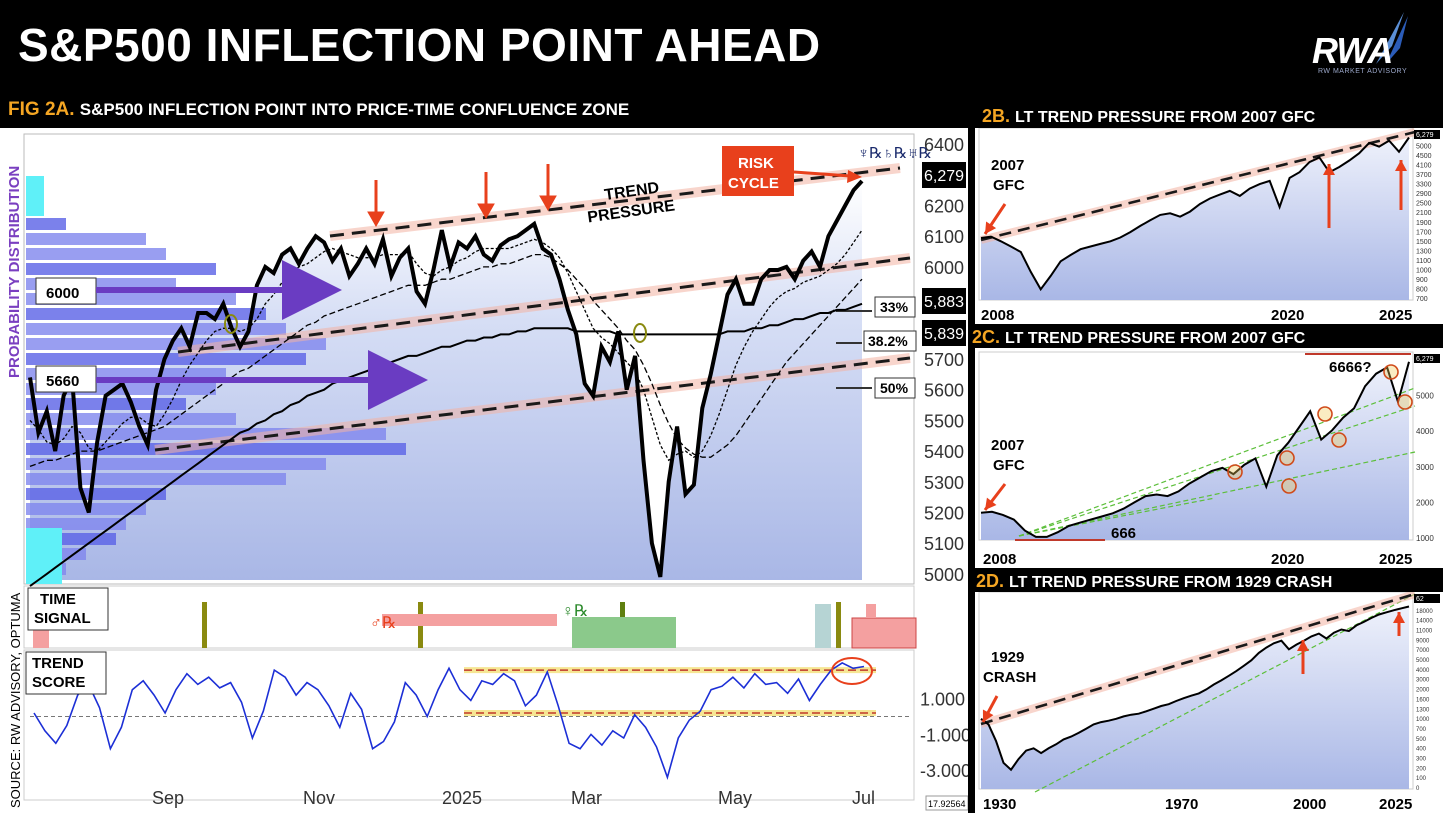  Describe the element at coordinates (756, 163) in the screenshot. I see `risk-cycle-label-1: RISK` at that location.